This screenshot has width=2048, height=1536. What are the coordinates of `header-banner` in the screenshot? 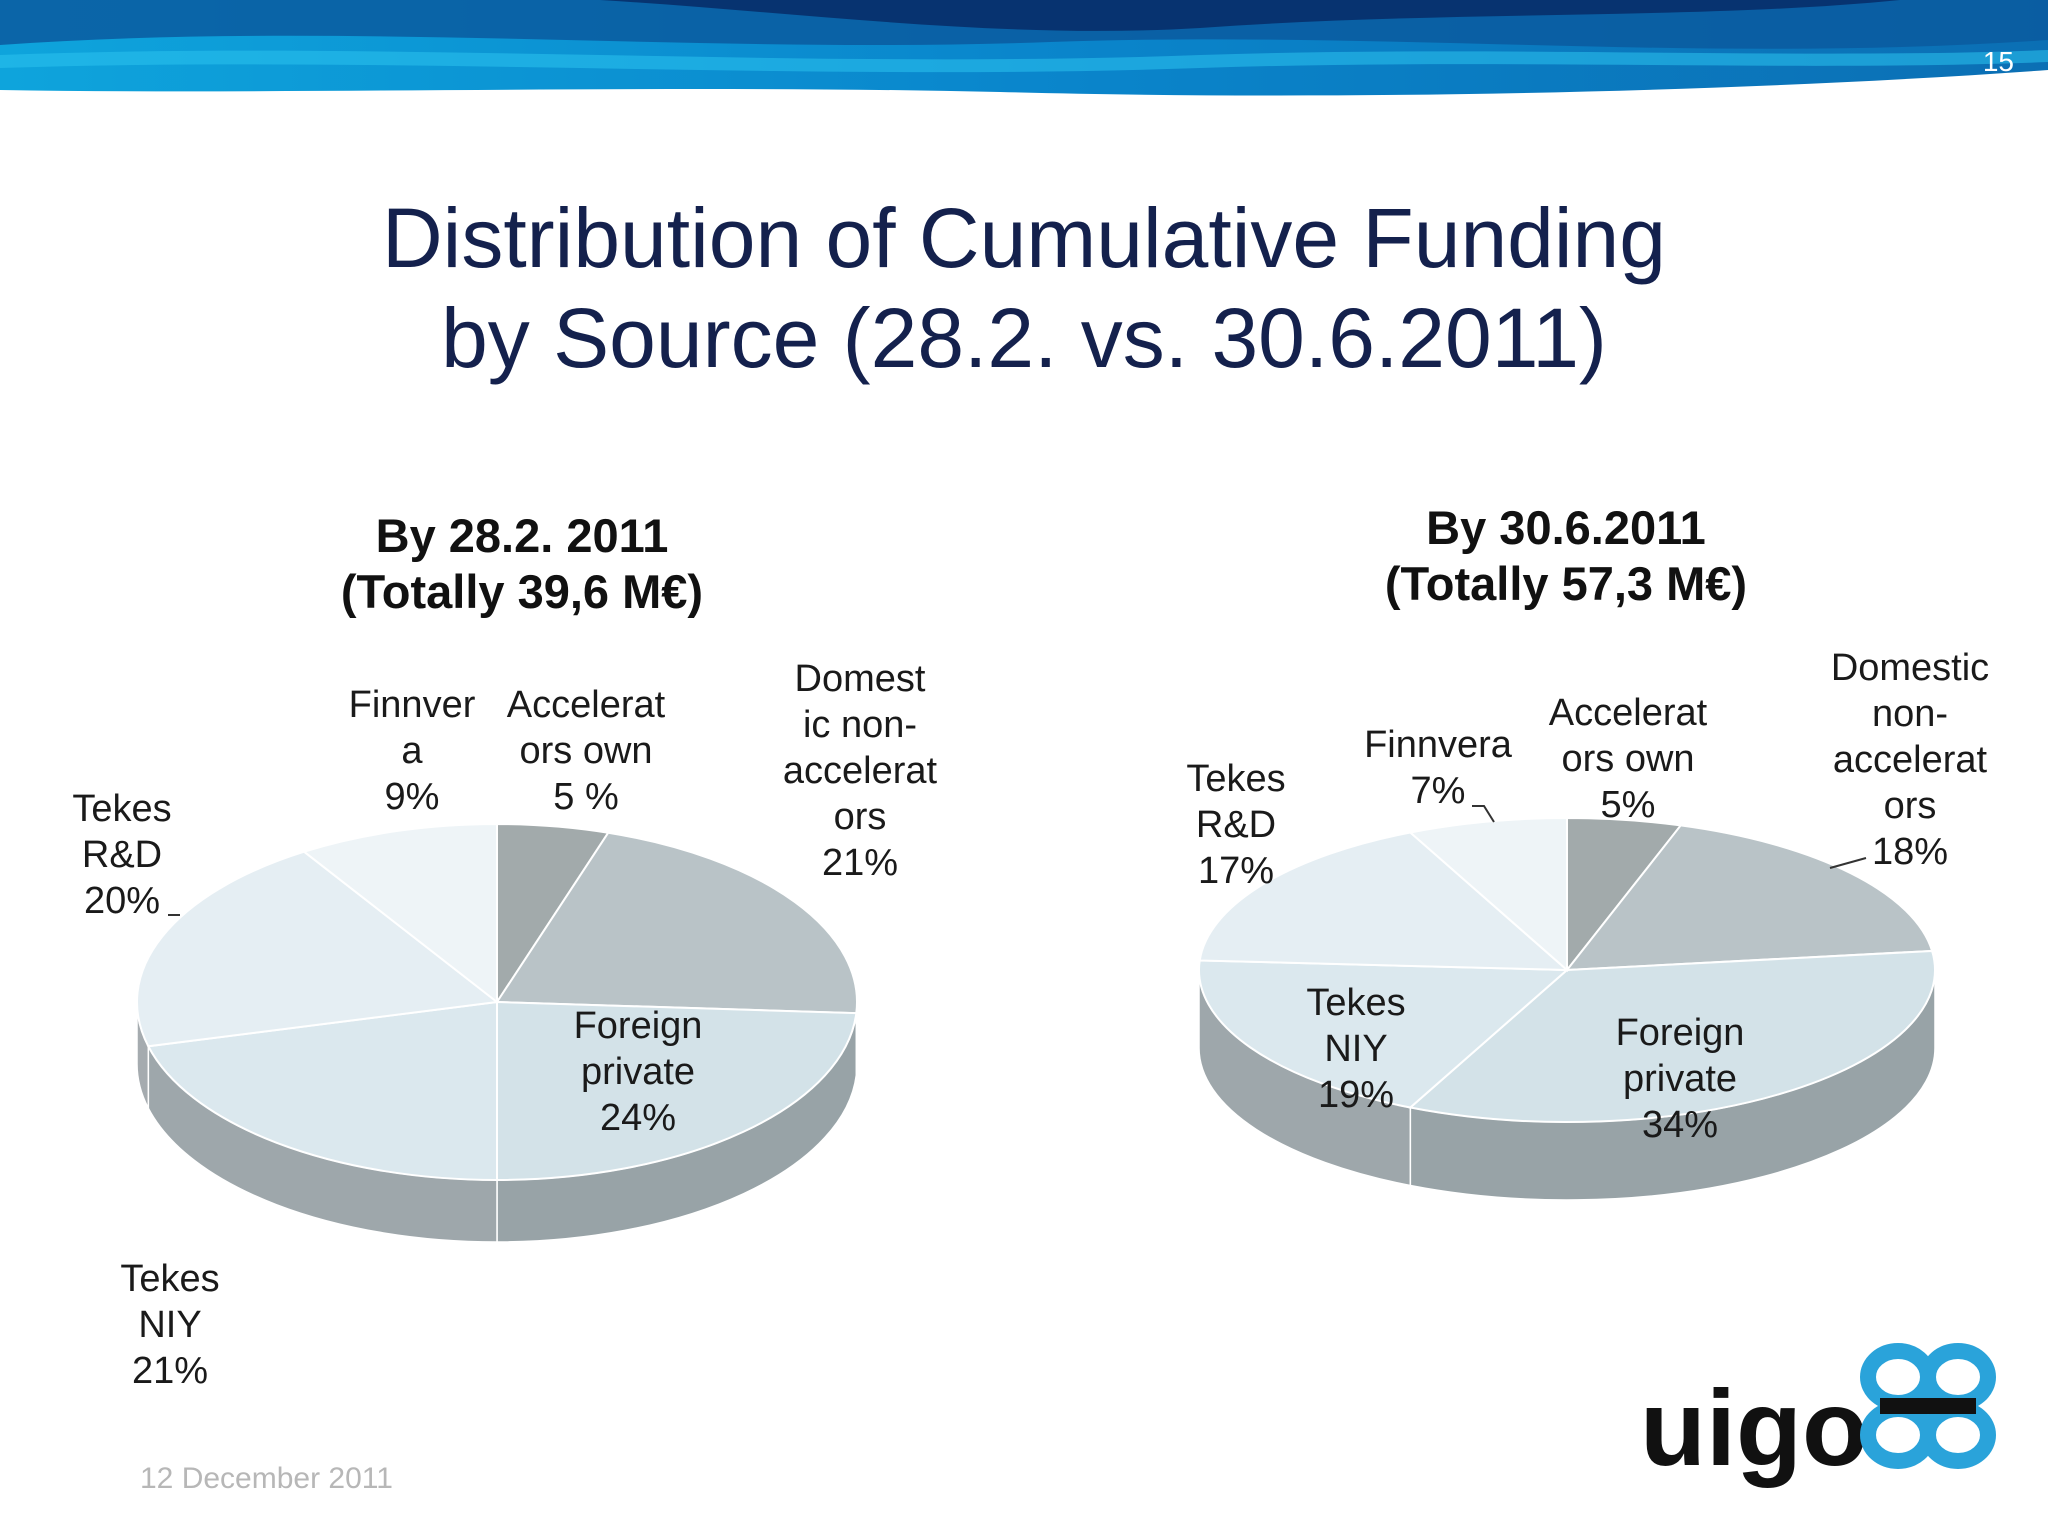 It's located at (1024, 50).